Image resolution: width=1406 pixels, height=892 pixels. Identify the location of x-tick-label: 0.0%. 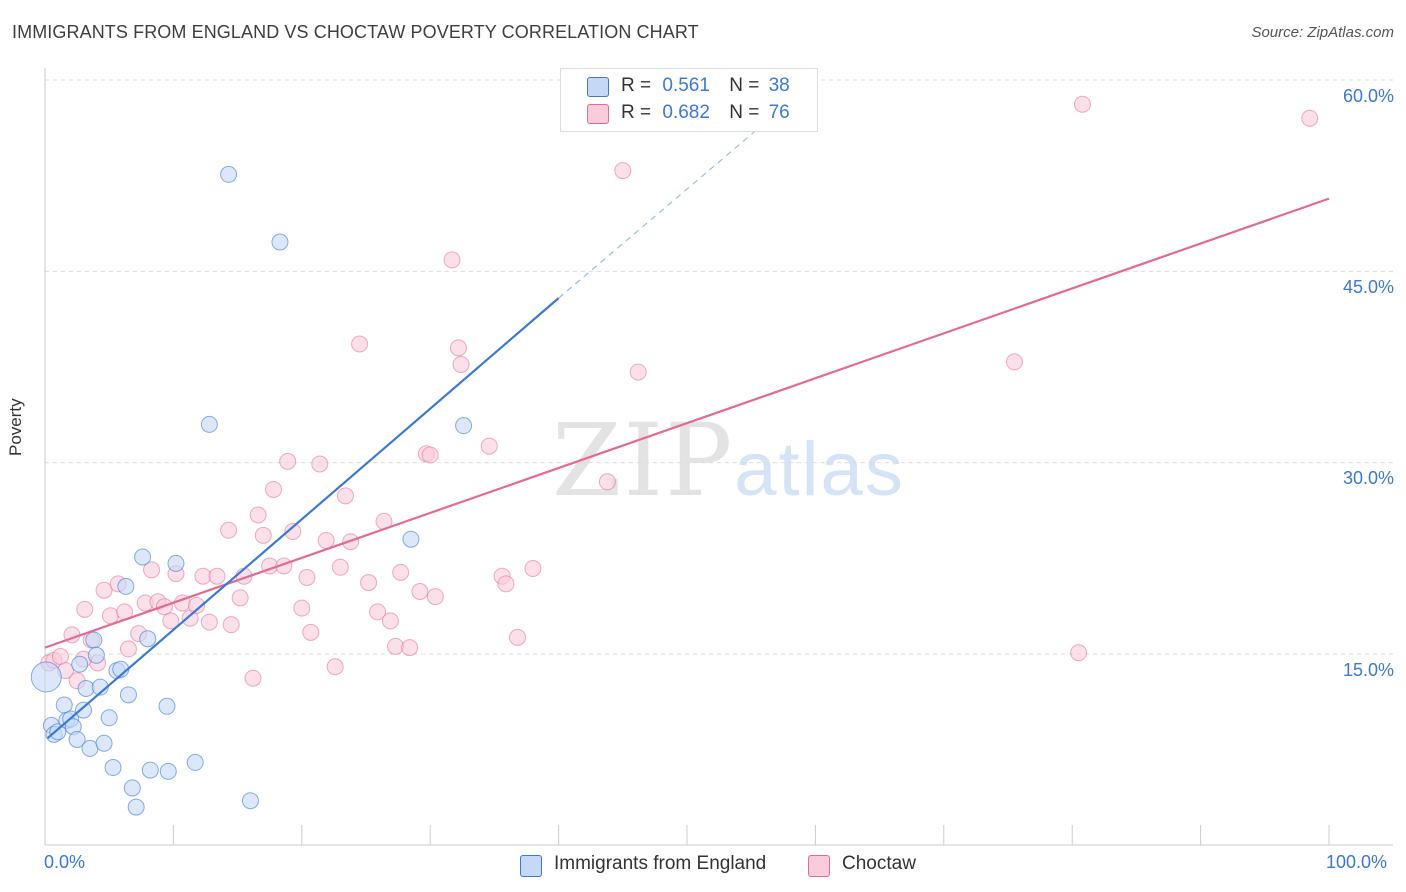
(65, 862).